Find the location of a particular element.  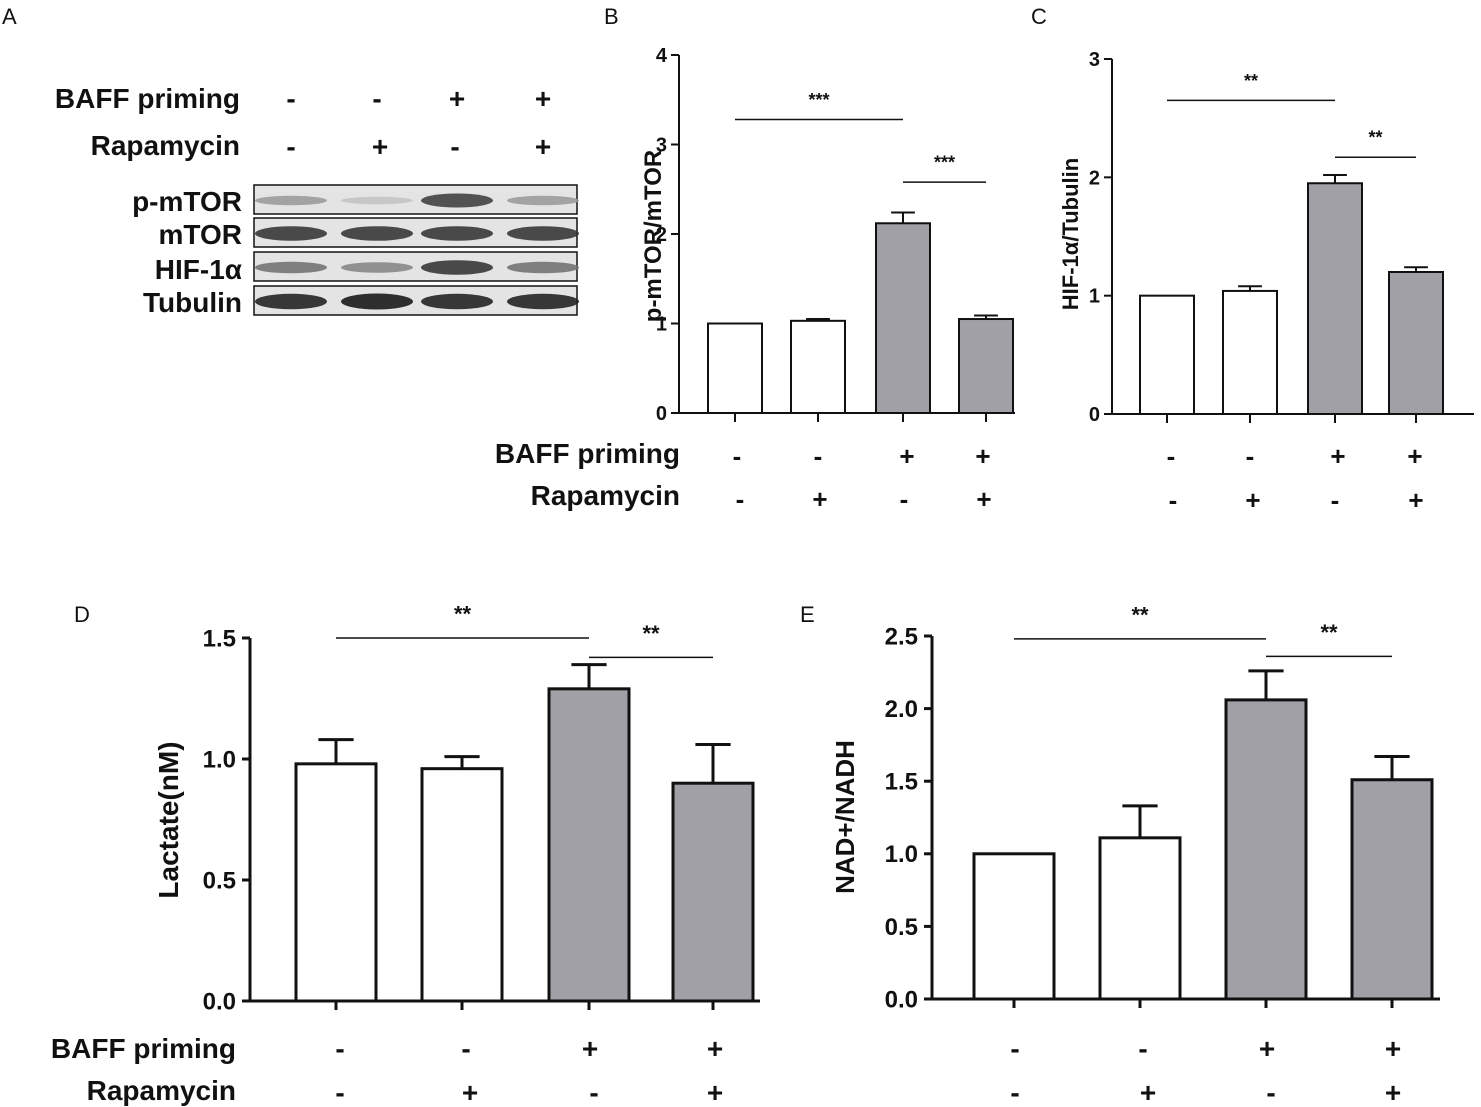

chart-b-y-tick-label-0: 0 is located at coordinates (661, 414).